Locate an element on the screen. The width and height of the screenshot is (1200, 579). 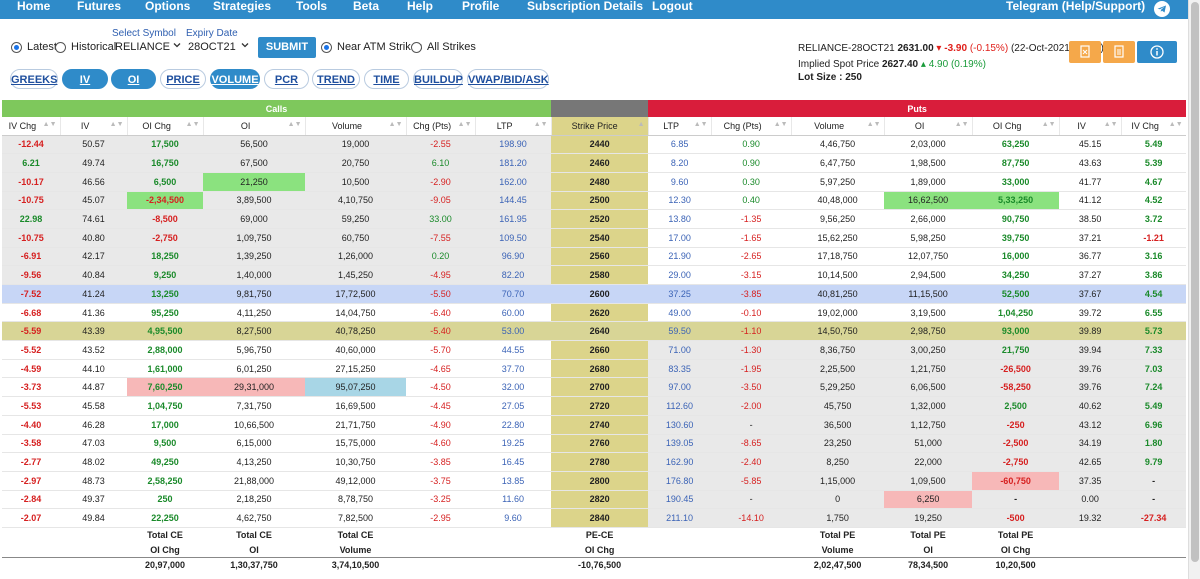
total-pe-oi-chg-cell: OI Chg is located at coordinates (1016, 550).